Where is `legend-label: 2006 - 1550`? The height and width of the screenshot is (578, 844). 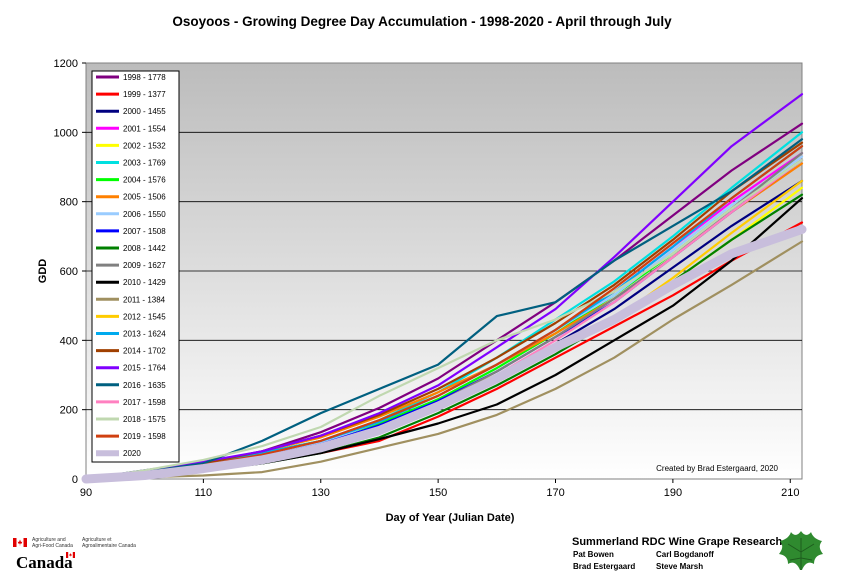
legend-label: 2006 - 1550 is located at coordinates (144, 214).